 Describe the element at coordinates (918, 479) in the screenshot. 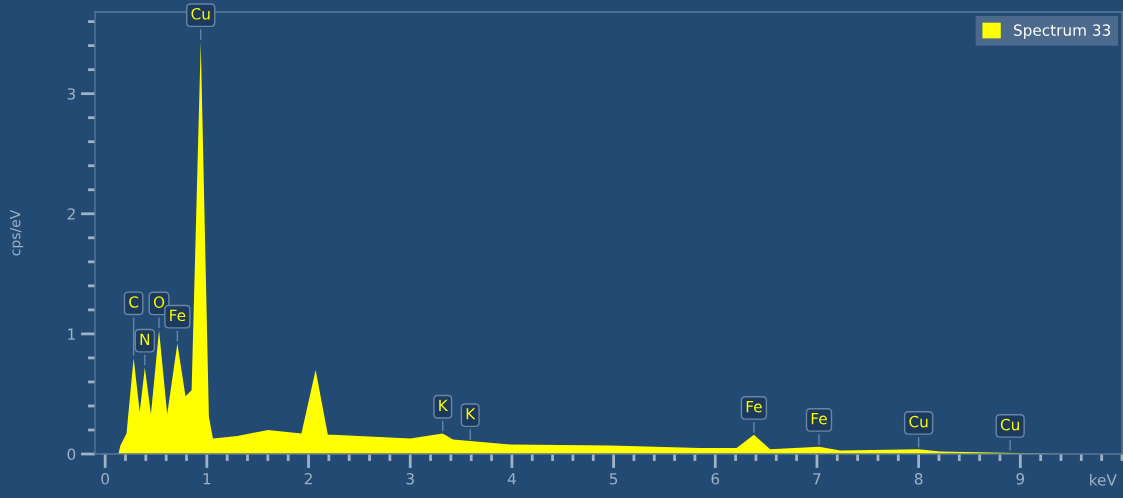

I see `x-tick-label: 8` at that location.